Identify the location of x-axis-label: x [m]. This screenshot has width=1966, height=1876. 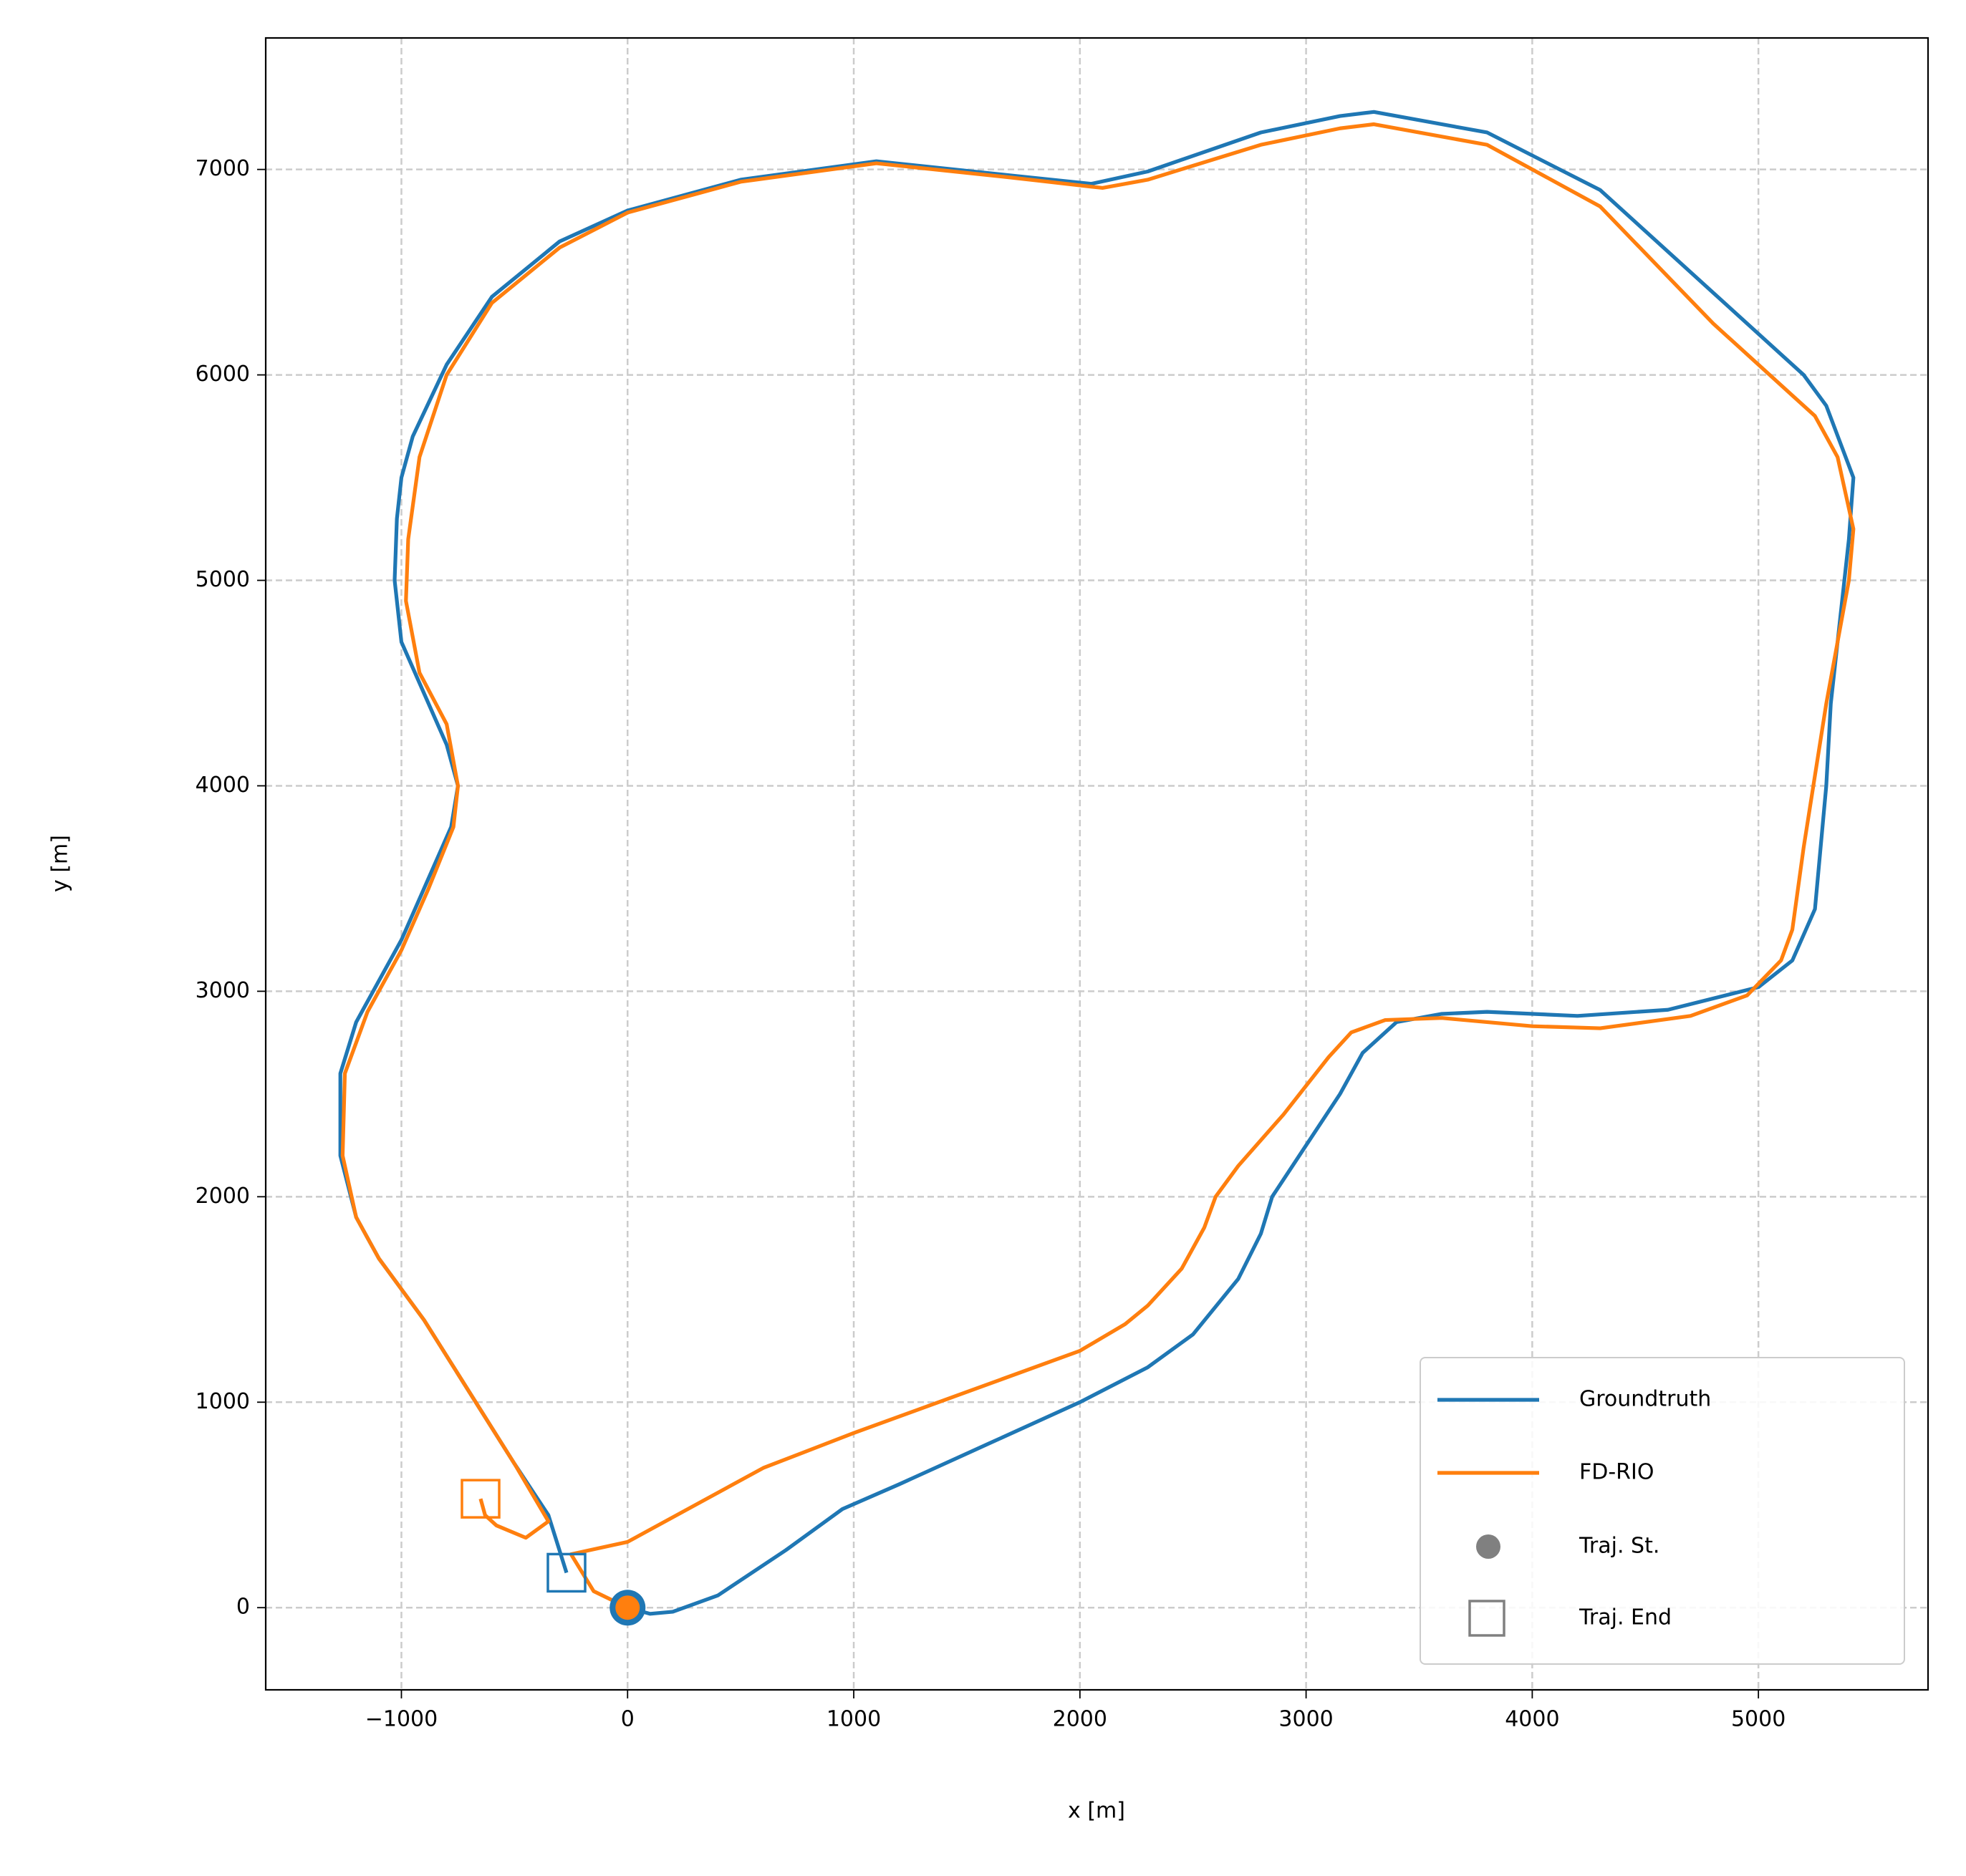
(1096, 1812).